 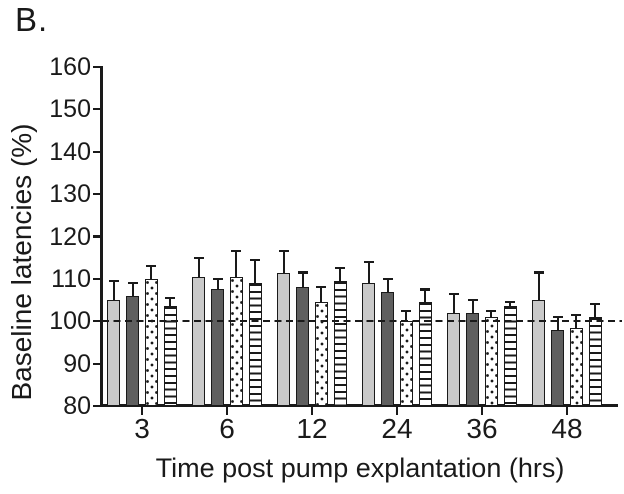 I want to click on x-tick-label: 48, so click(x=567, y=428).